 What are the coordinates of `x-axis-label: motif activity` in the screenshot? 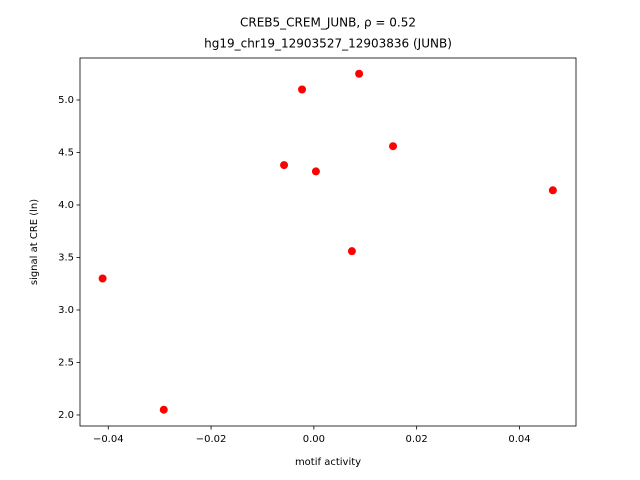 It's located at (328, 462).